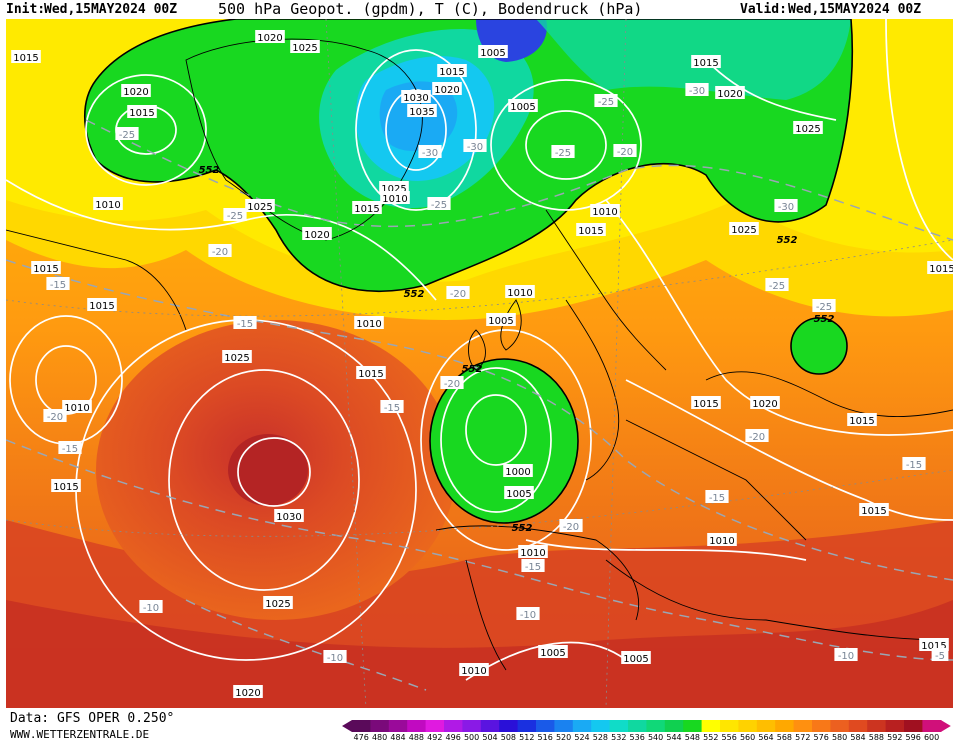  What do you see at coordinates (784, 736) in the screenshot?
I see `legend-value: 568` at bounding box center [784, 736].